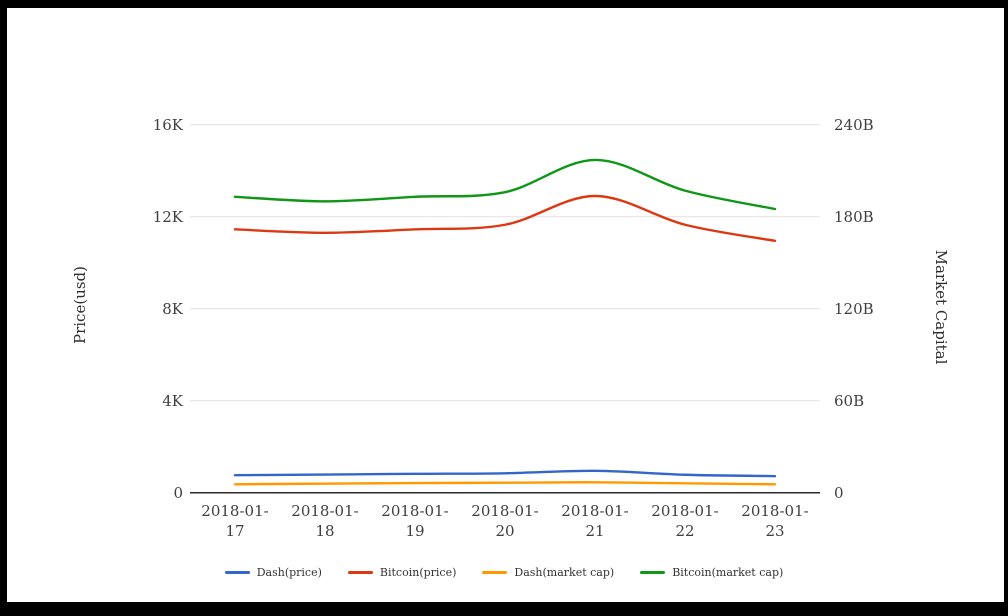 Image resolution: width=1008 pixels, height=616 pixels. Describe the element at coordinates (172, 308) in the screenshot. I see `y-left-tick-label: 8K` at that location.